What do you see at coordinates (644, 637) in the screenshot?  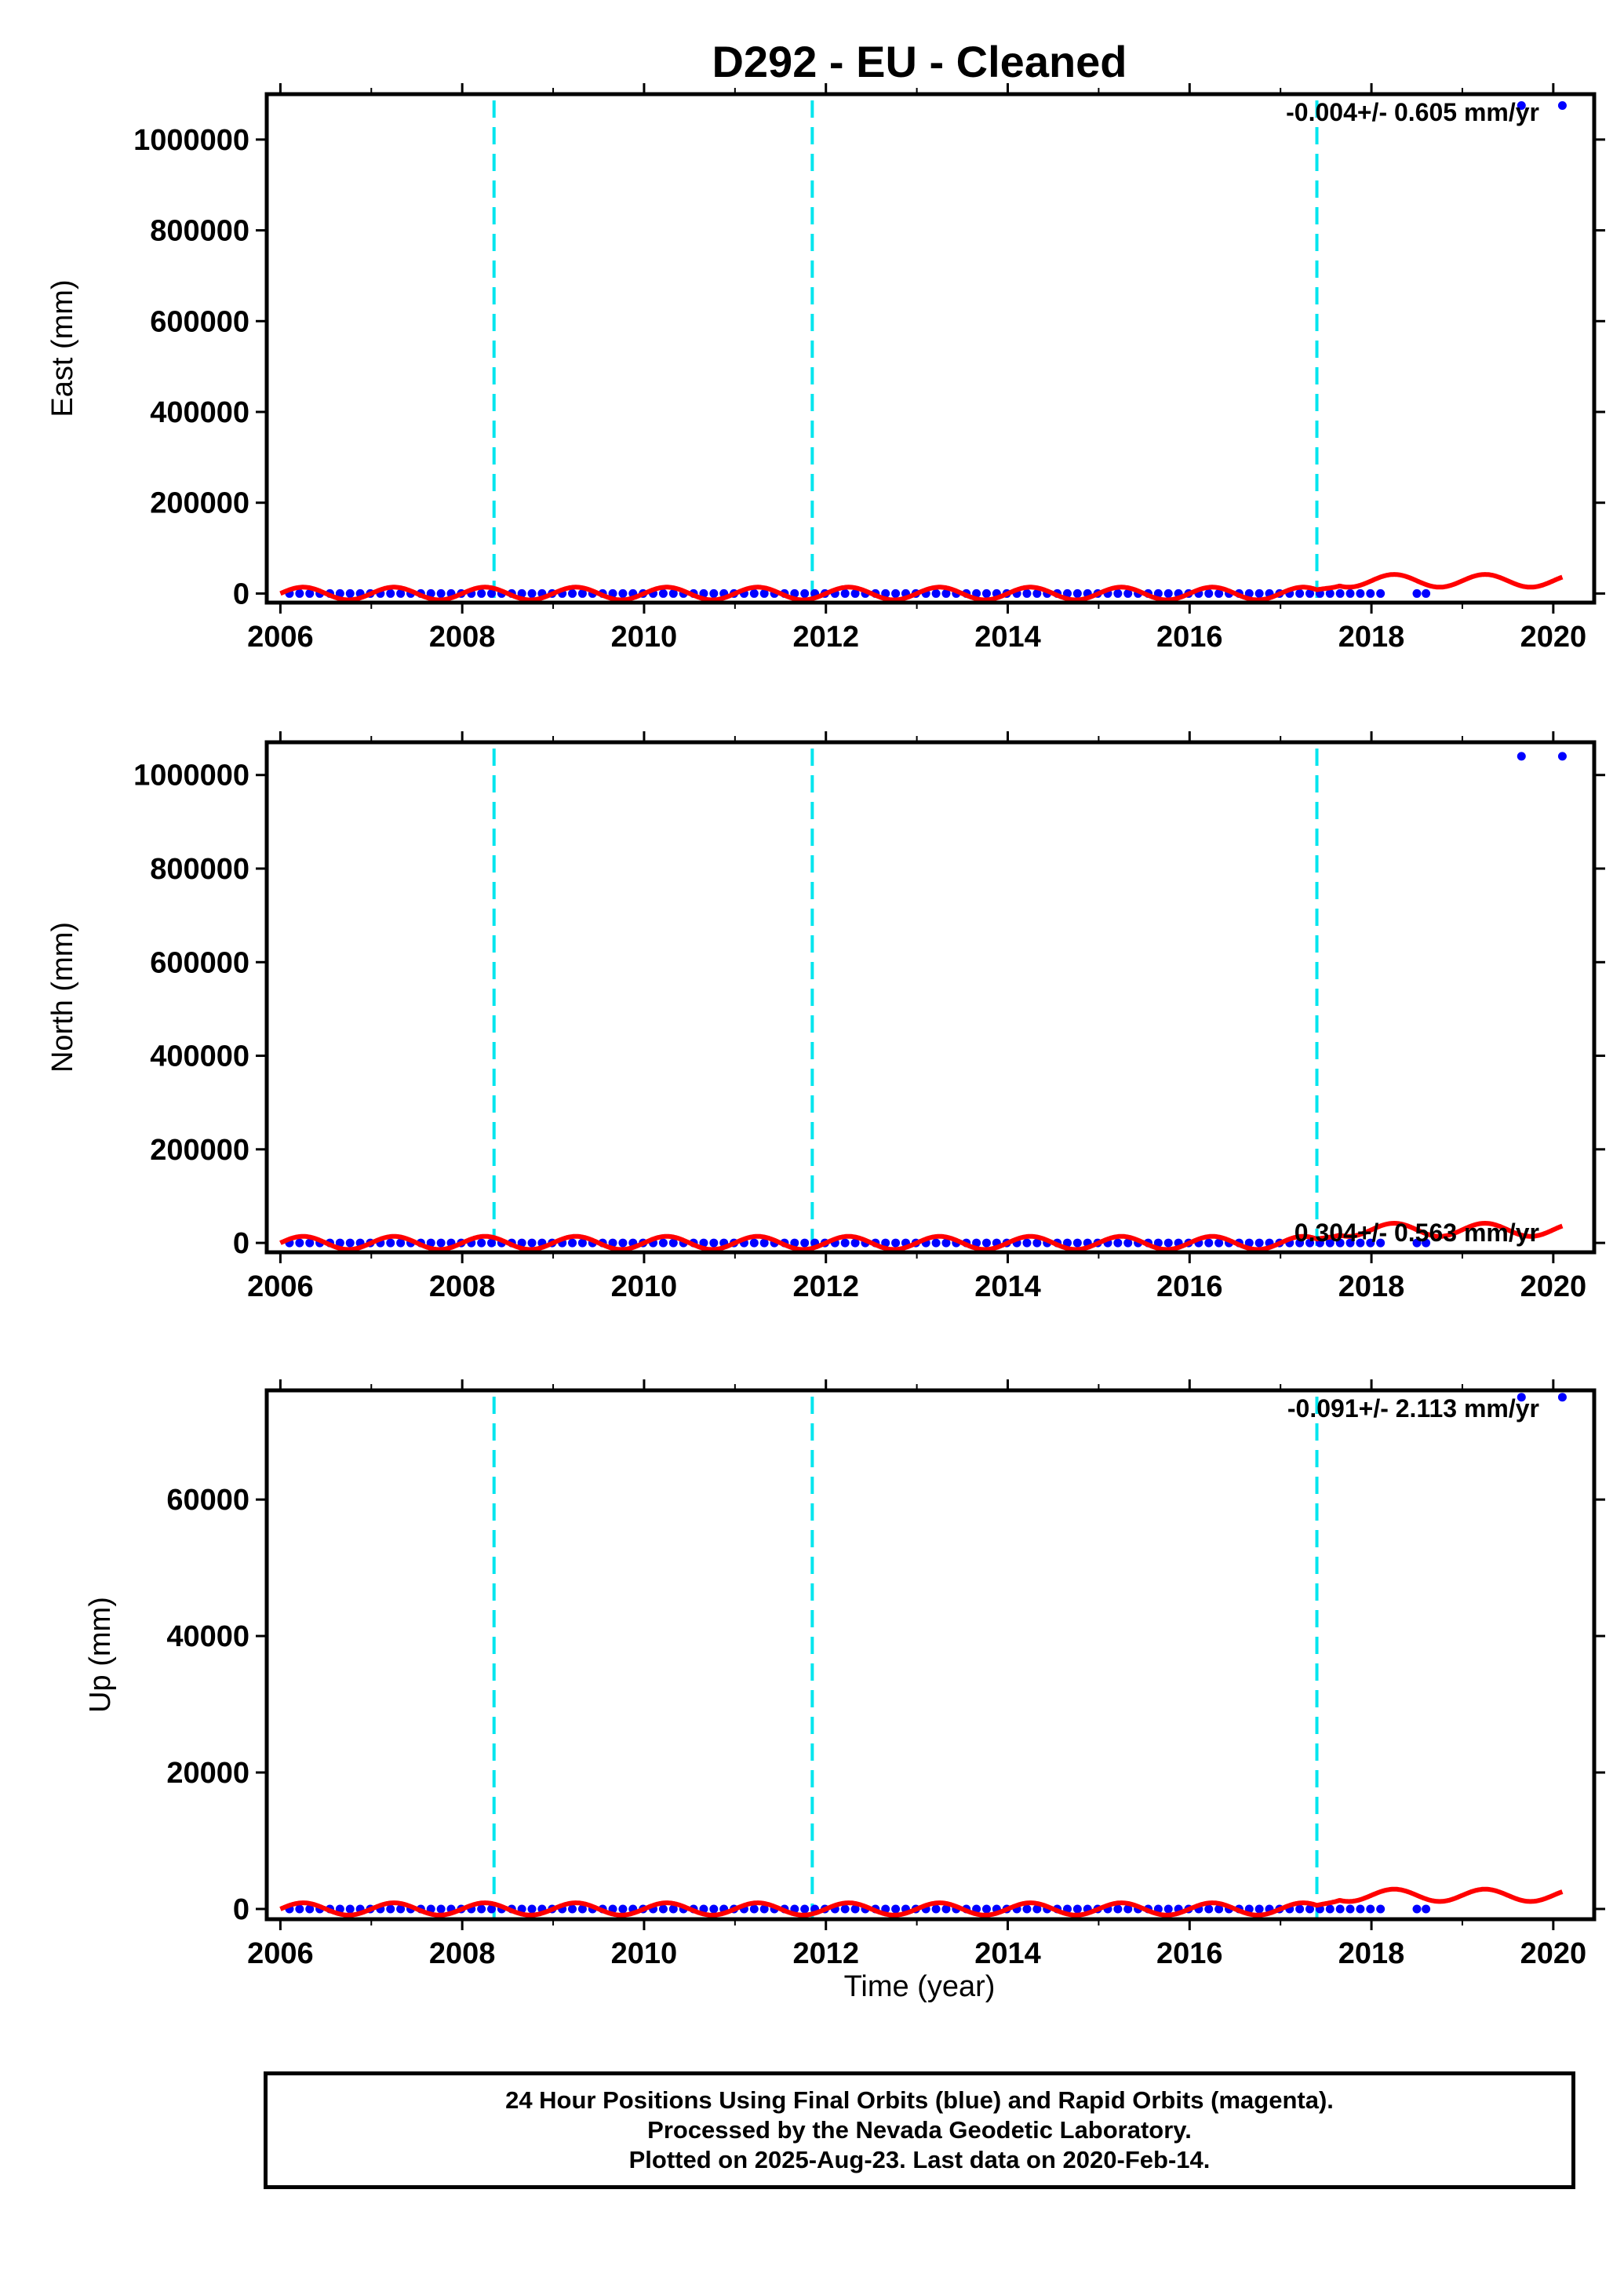 I see `x-tick-label-east-2010: 2010` at bounding box center [644, 637].